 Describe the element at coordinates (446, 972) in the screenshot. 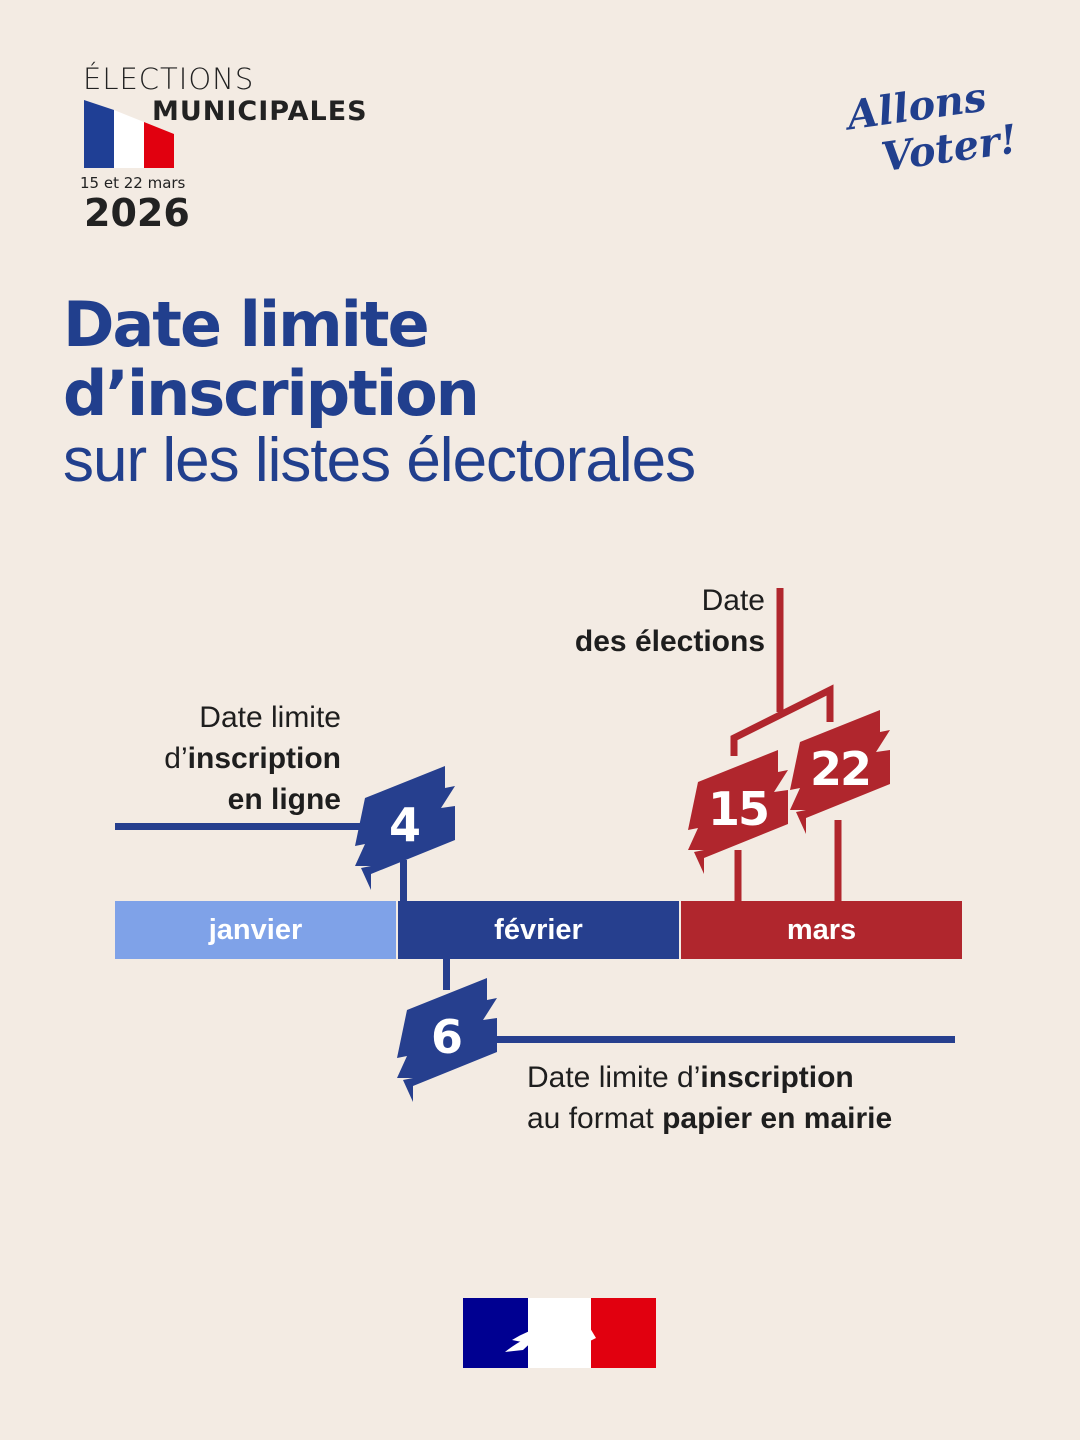

I see `paper-stem` at that location.